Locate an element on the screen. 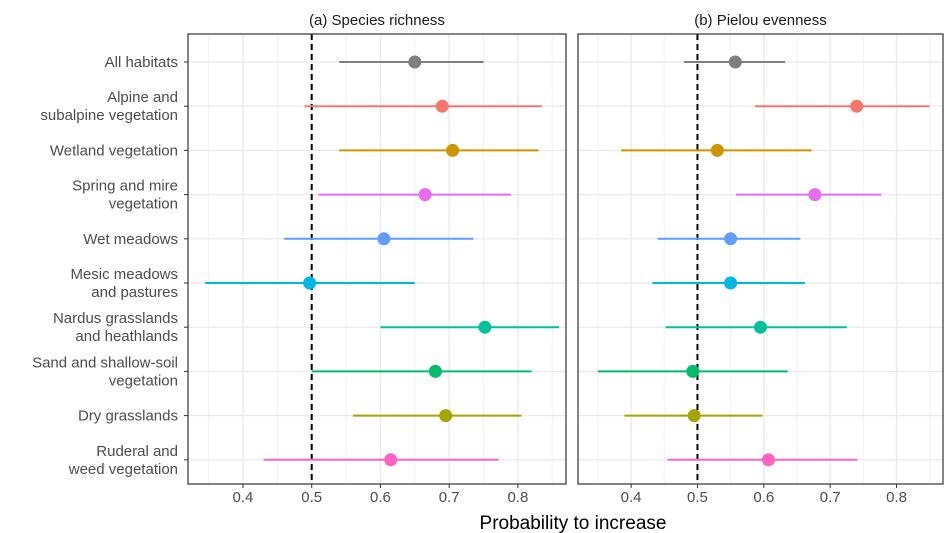 This screenshot has height=533, width=944. category-label-line: Sand and shallow-soil is located at coordinates (105, 362).